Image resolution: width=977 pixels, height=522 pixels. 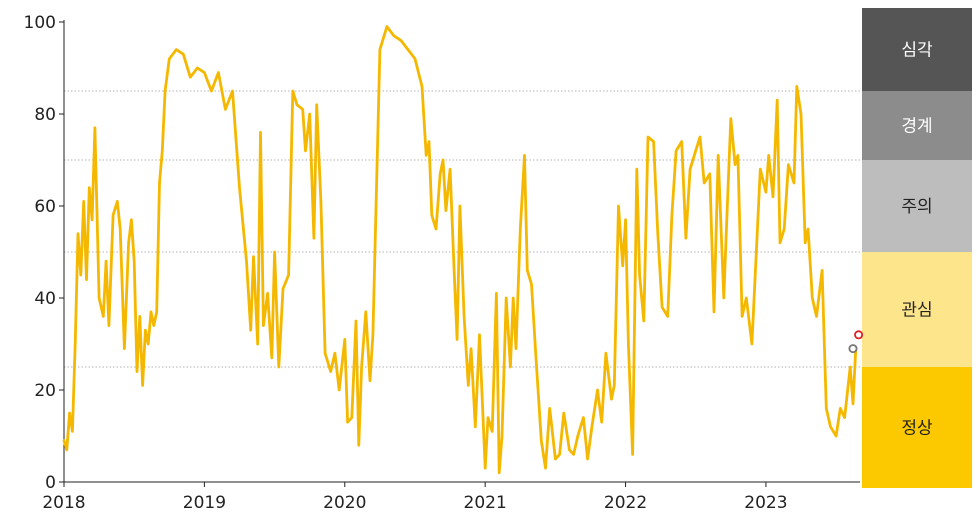 I want to click on band-label: 주의, so click(x=916, y=207).